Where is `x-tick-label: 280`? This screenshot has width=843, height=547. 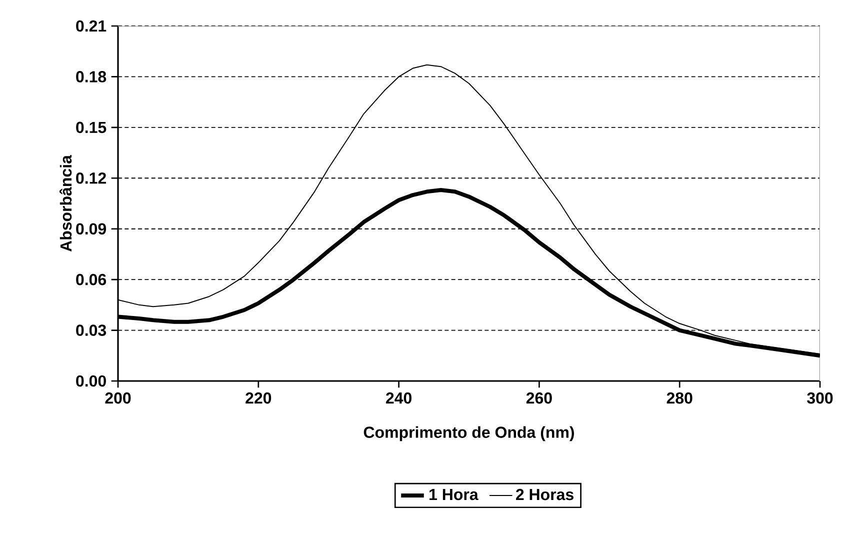
x-tick-label: 280 is located at coordinates (679, 398).